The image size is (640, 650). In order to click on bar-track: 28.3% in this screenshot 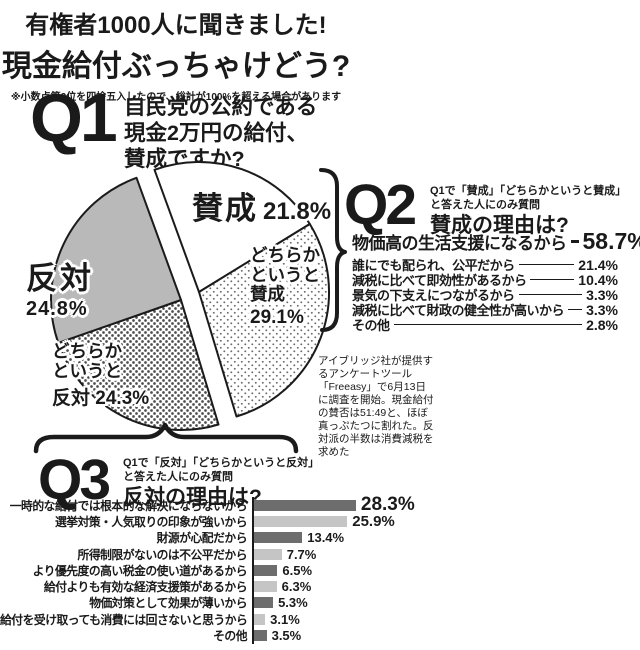, I will do `click(333, 505)`.